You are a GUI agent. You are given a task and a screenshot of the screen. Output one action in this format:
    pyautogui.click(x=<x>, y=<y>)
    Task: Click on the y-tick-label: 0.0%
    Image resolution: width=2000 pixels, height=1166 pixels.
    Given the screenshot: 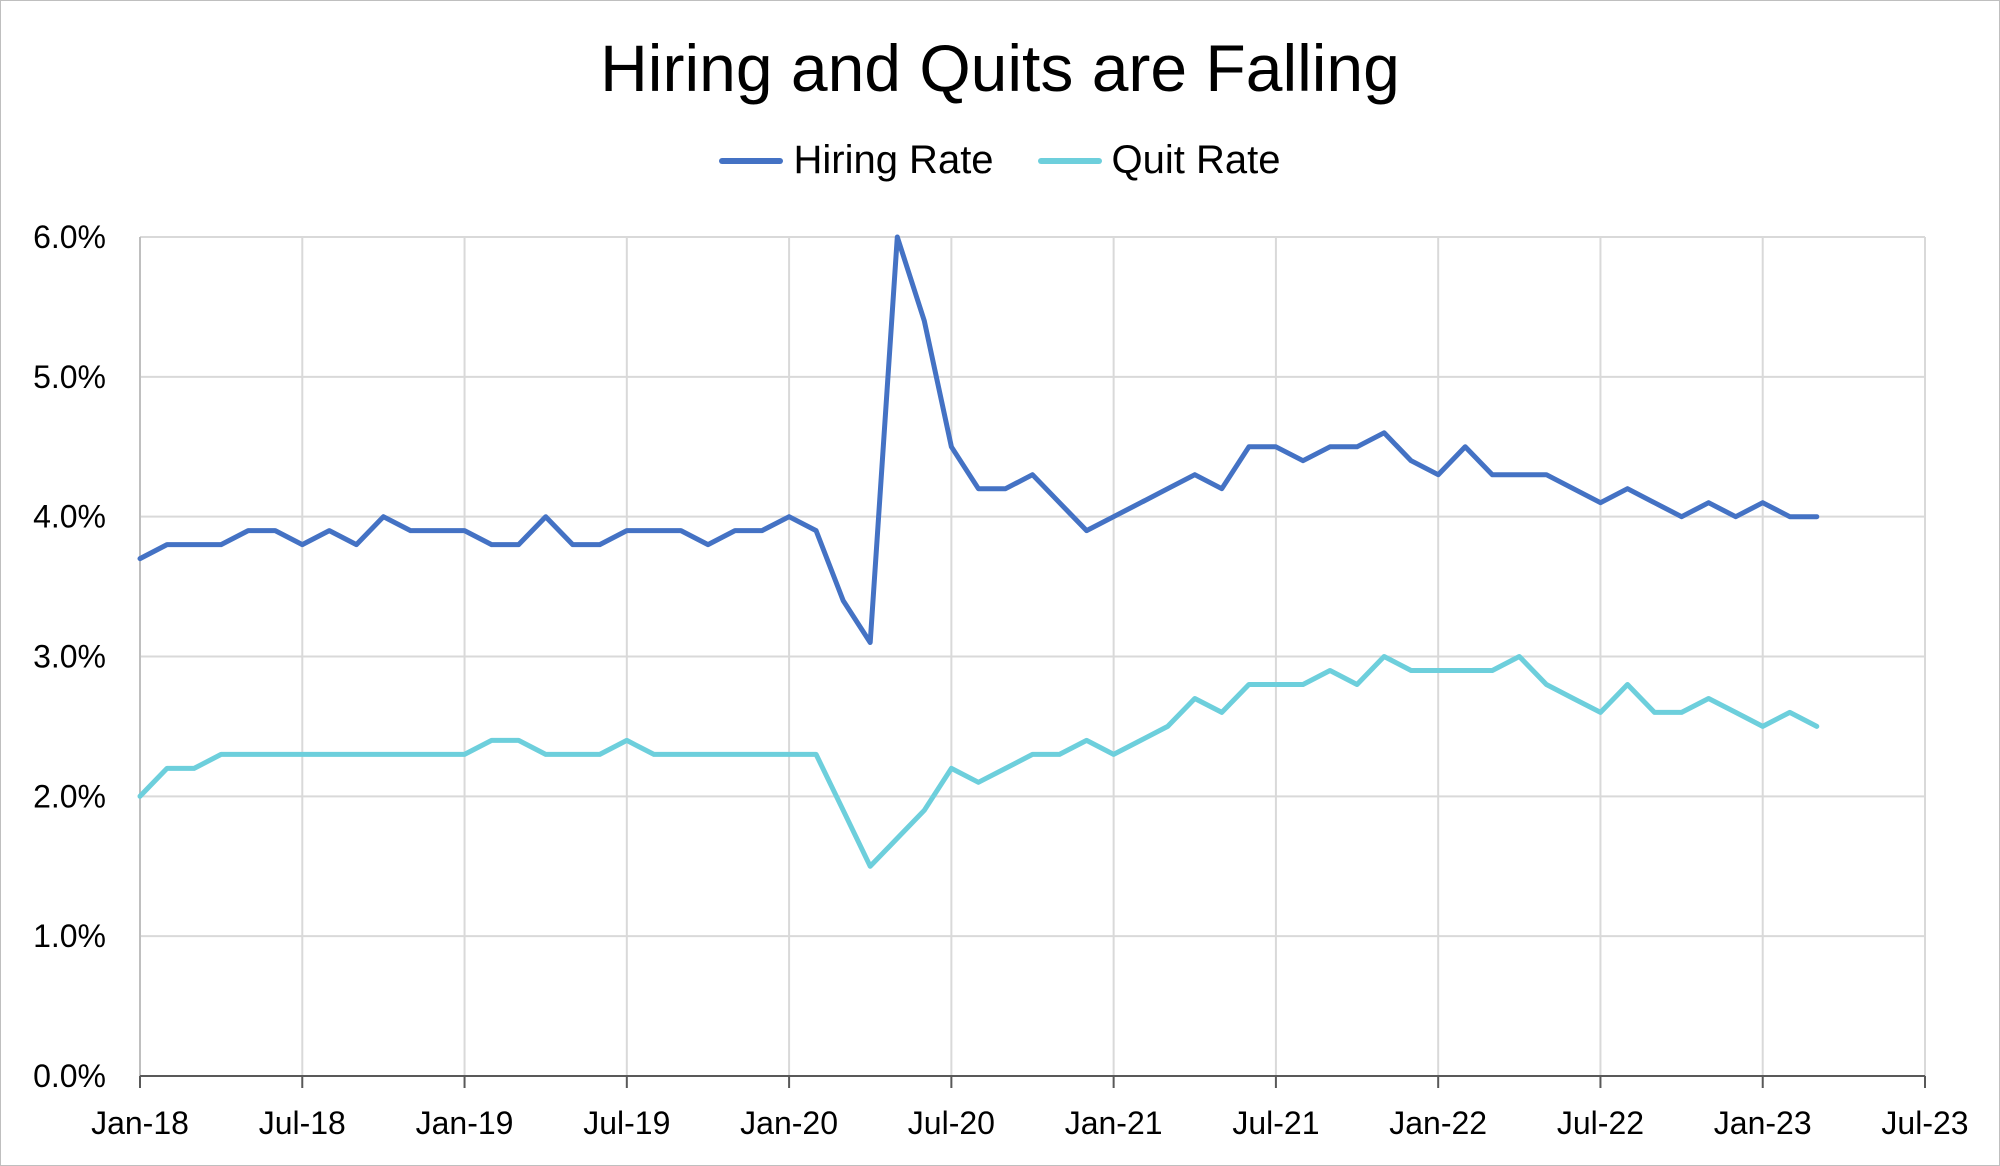 What is the action you would take?
    pyautogui.click(x=69, y=1076)
    